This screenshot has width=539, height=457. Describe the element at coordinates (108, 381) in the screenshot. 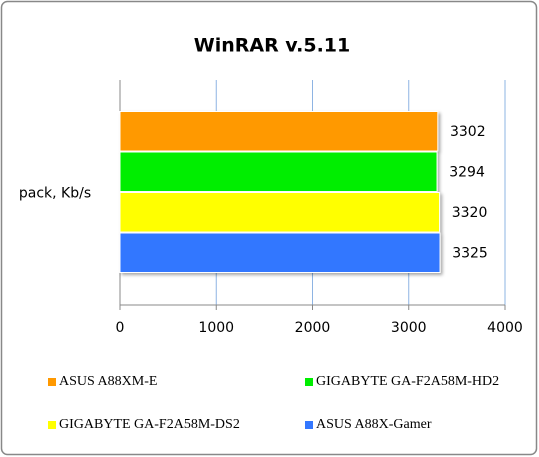

I see `legend-label: ASUS A88XM-E` at that location.